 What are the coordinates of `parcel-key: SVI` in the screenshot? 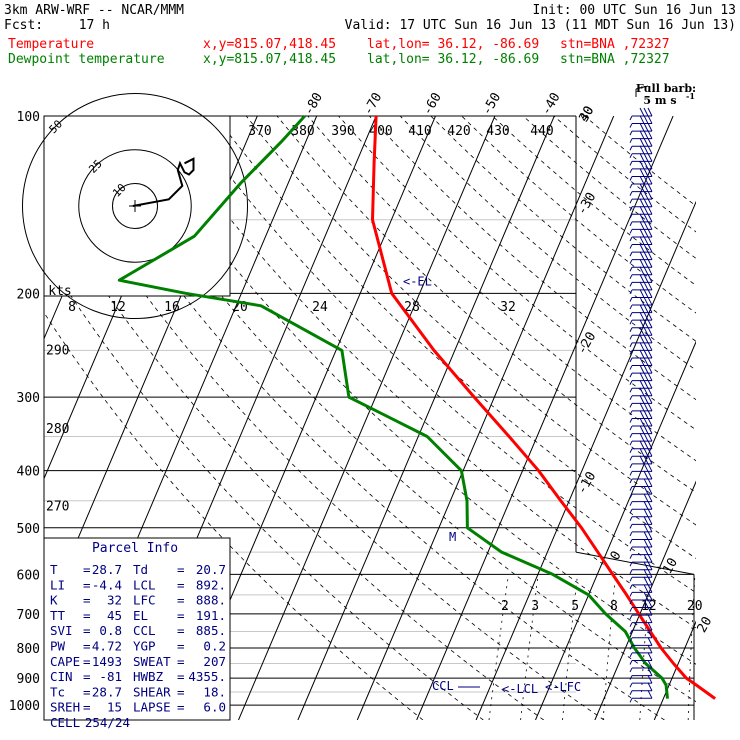 It's located at (61, 630).